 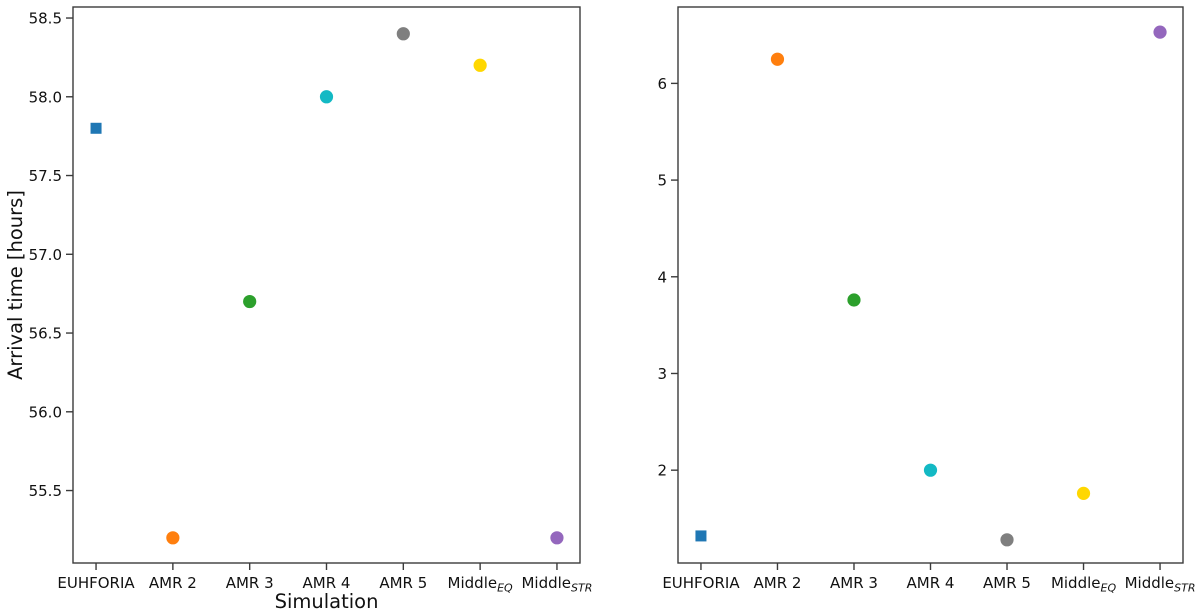 I want to click on left-x-tick-label: AMR 4, so click(x=327, y=583).